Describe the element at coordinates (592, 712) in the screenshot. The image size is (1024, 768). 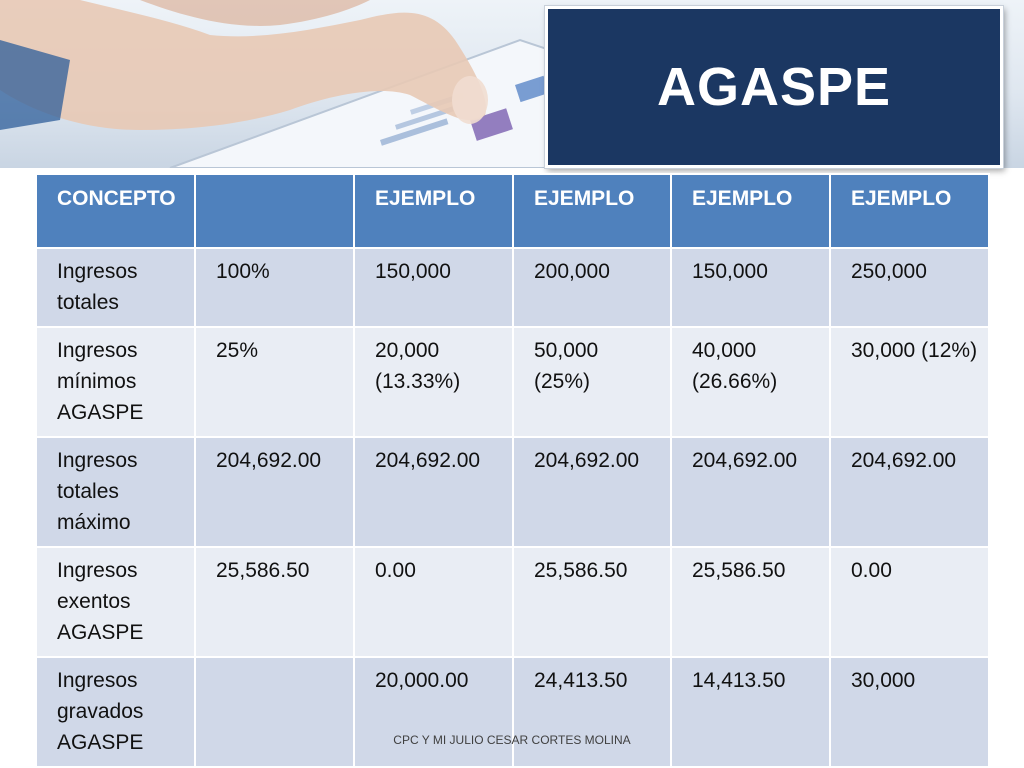
I see `table-cell: 24,413.50` at that location.